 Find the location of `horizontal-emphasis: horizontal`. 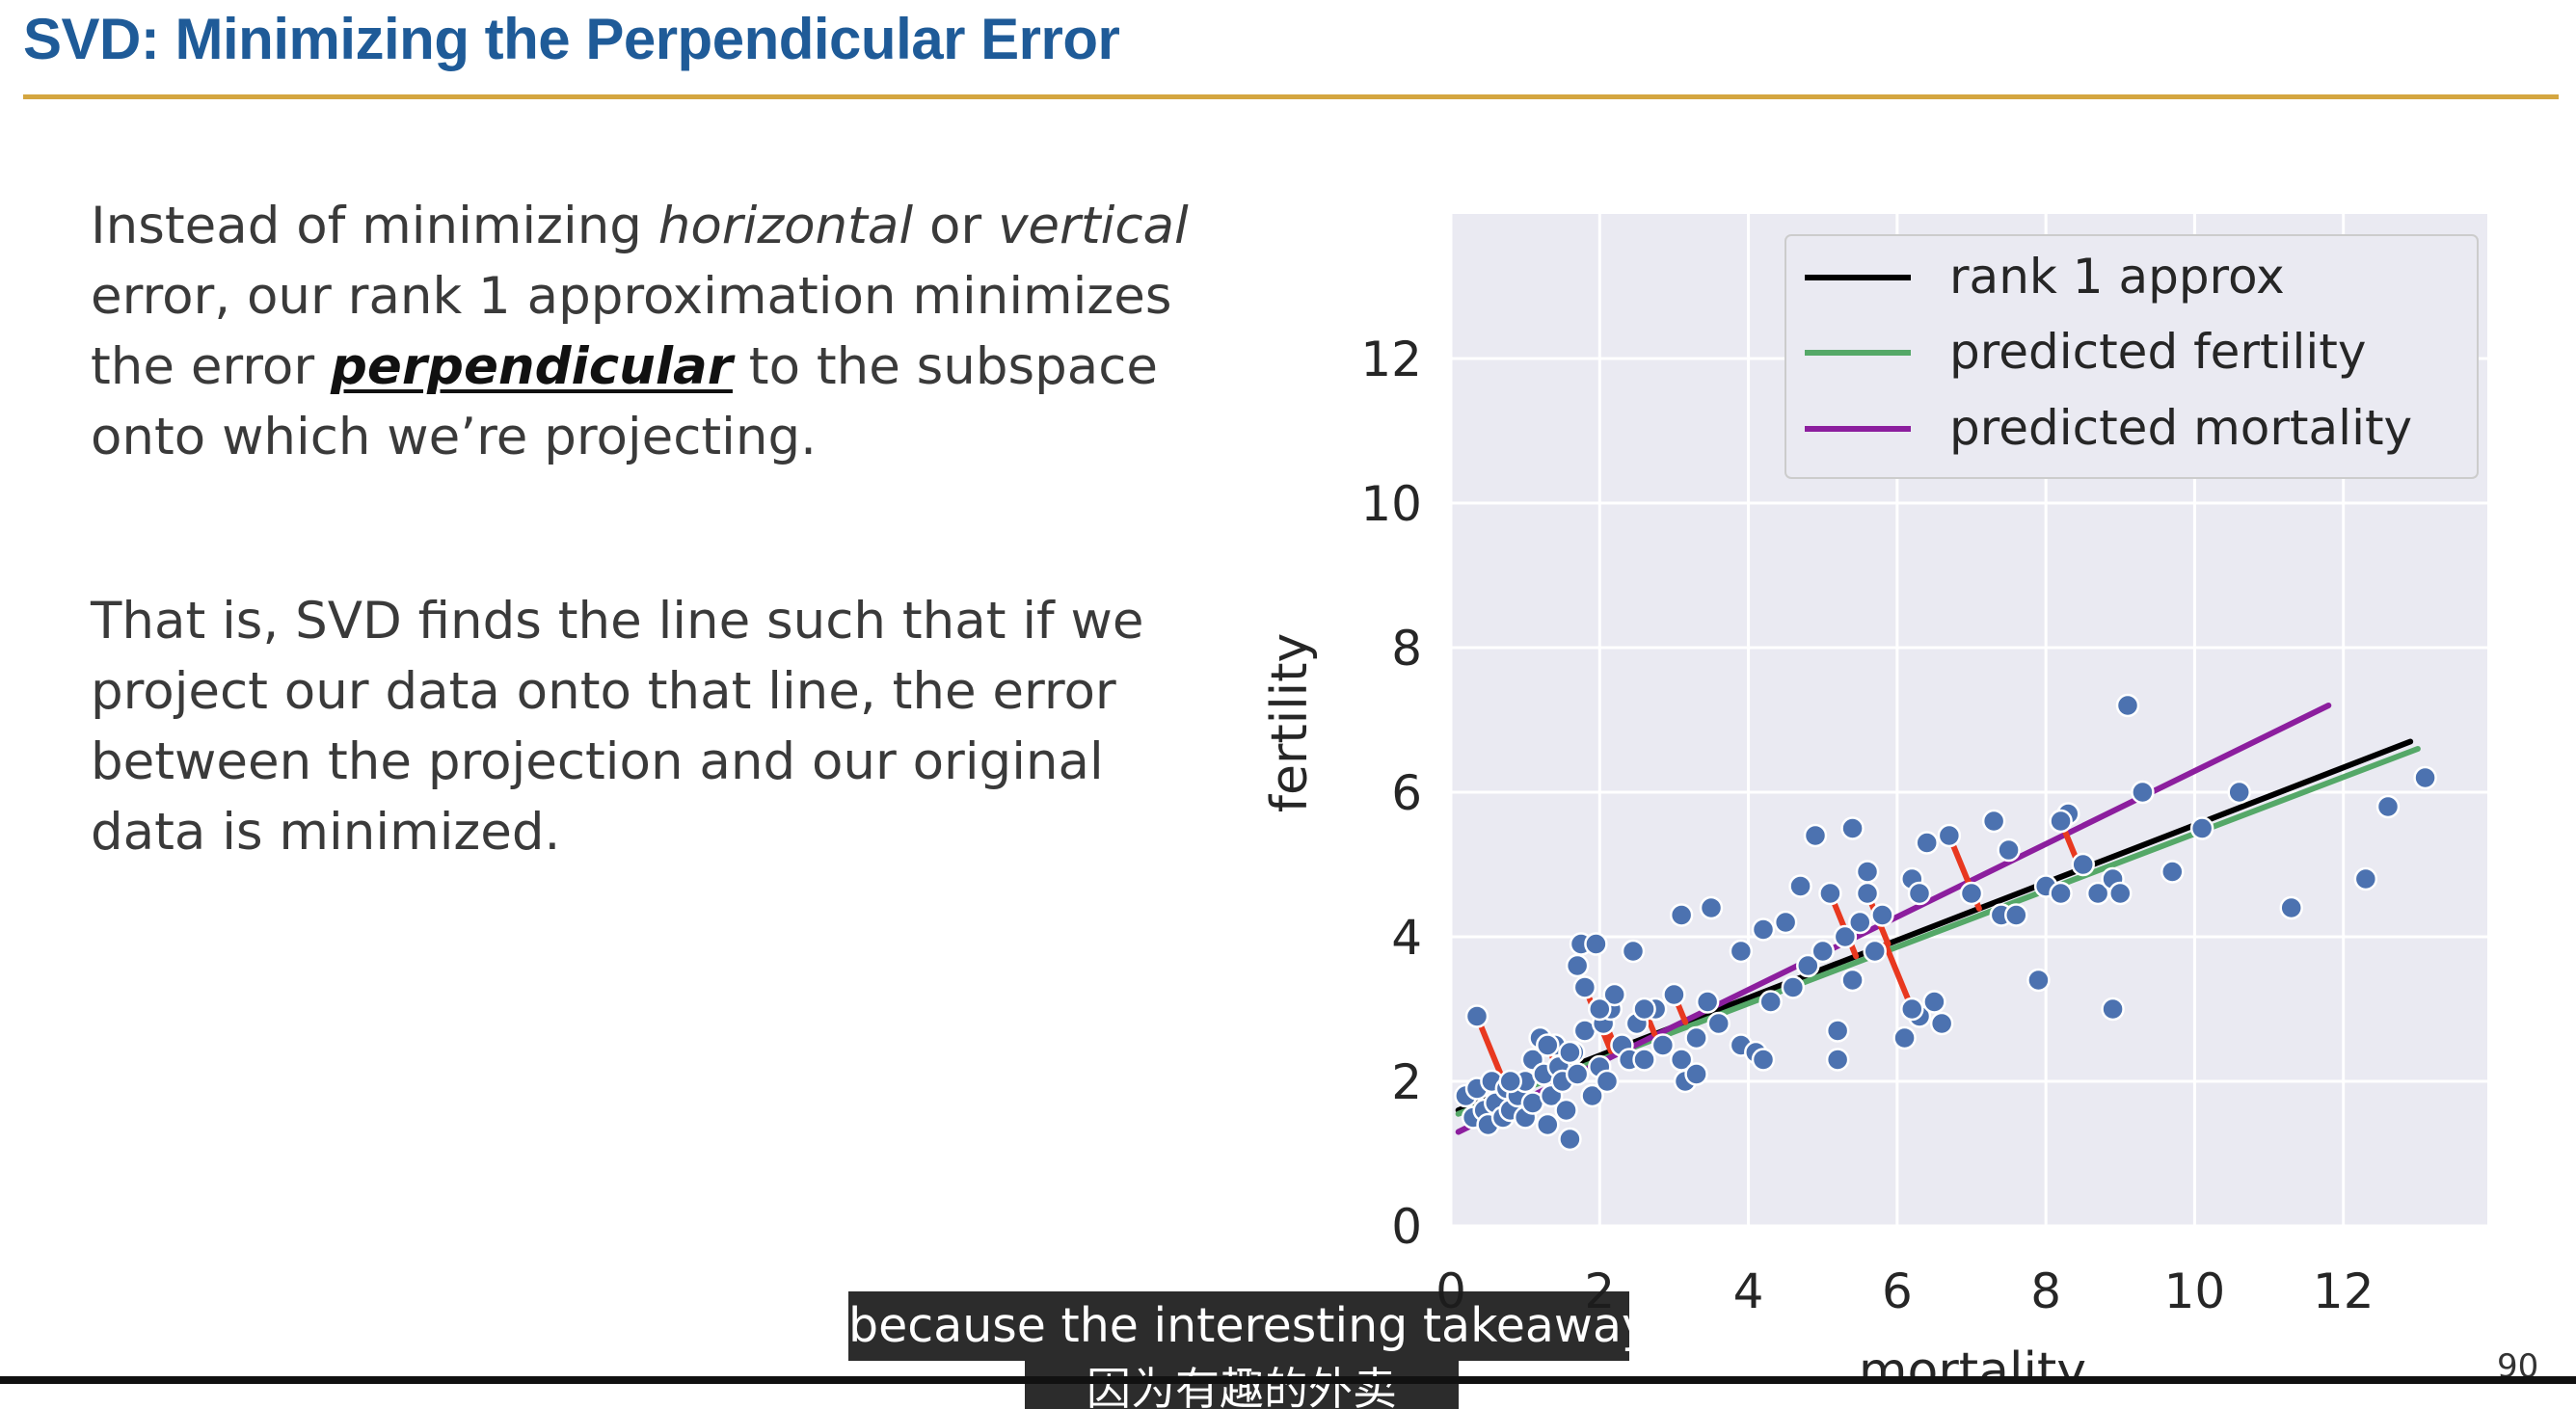

horizontal-emphasis: horizontal is located at coordinates (786, 226).